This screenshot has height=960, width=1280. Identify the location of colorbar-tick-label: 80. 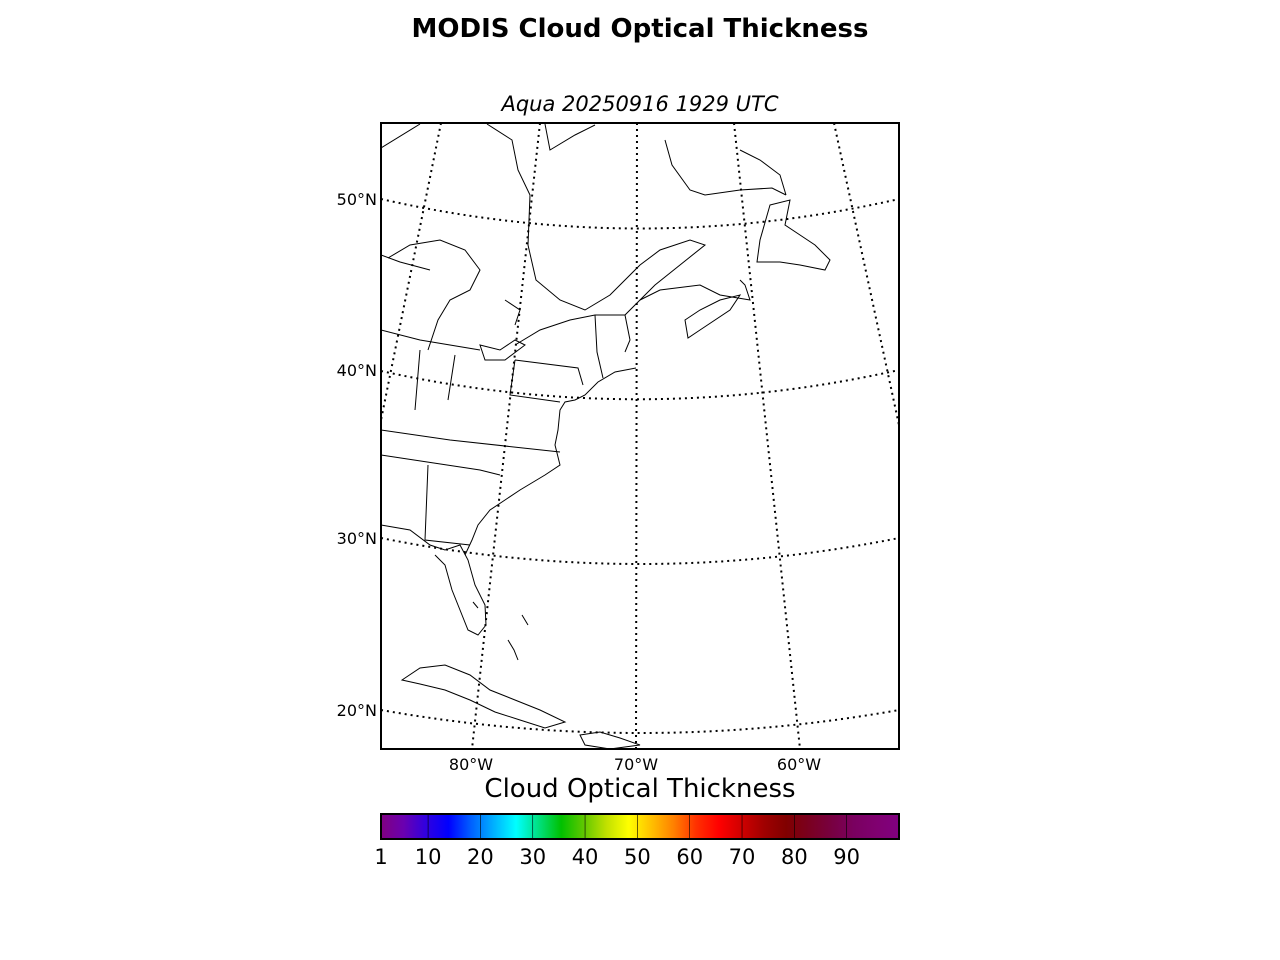
(794, 857).